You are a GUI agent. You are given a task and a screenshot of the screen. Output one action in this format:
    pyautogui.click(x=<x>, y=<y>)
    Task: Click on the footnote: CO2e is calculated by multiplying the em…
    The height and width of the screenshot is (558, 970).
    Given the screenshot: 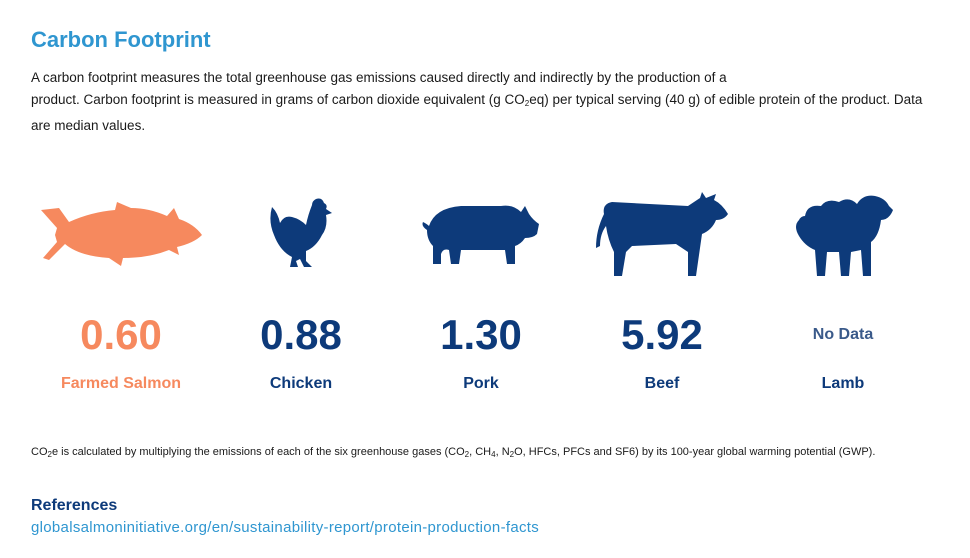 What is the action you would take?
    pyautogui.click(x=453, y=452)
    